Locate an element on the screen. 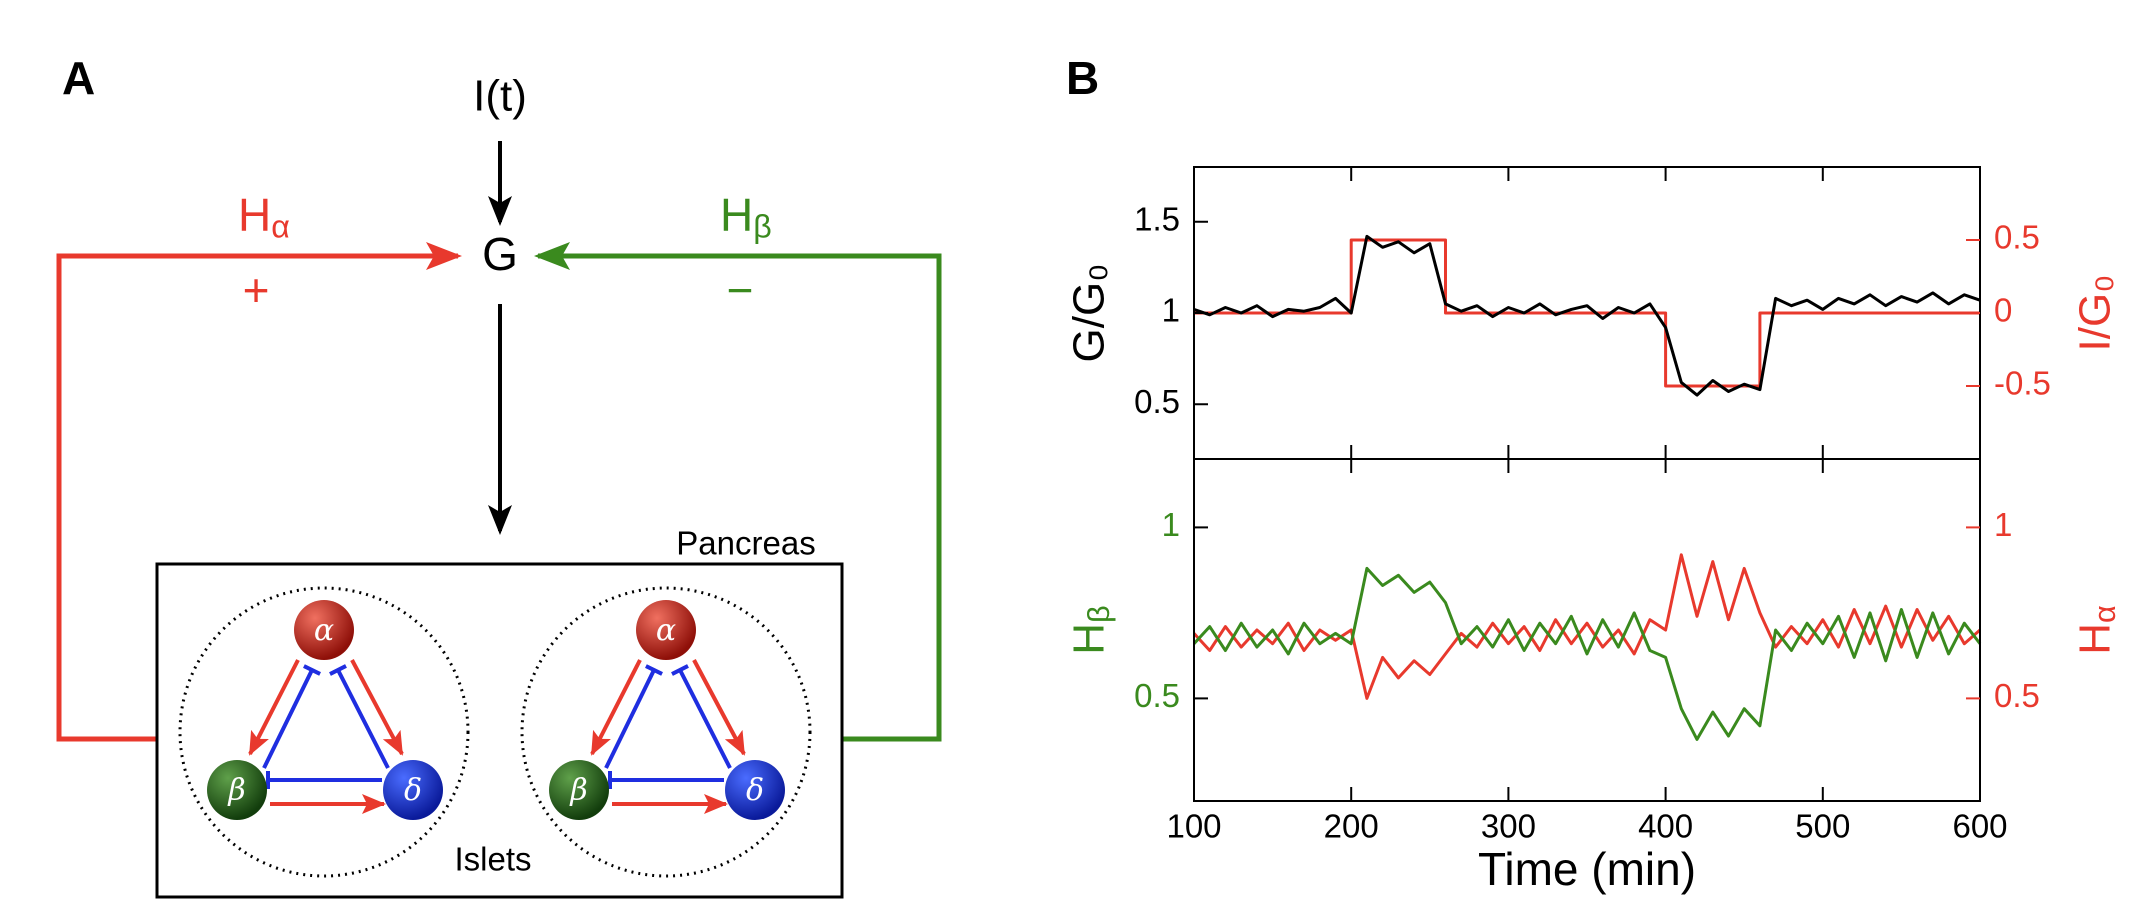 Image resolution: width=2146 pixels, height=924 pixels. y2-axis-label: I/G₀ is located at coordinates (2095, 313).